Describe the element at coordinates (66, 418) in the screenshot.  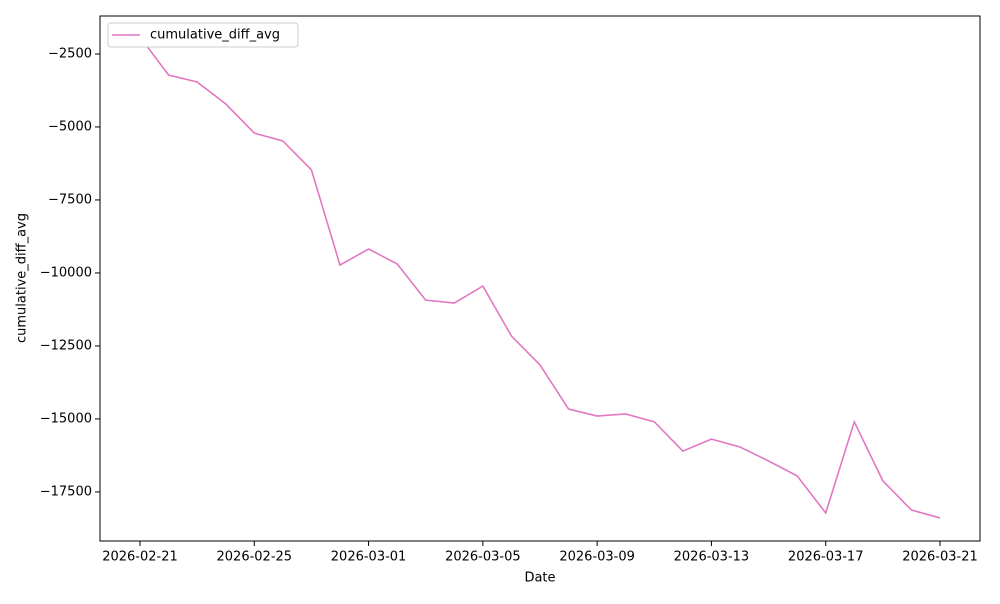
I see `y-tick-label: −15000` at that location.